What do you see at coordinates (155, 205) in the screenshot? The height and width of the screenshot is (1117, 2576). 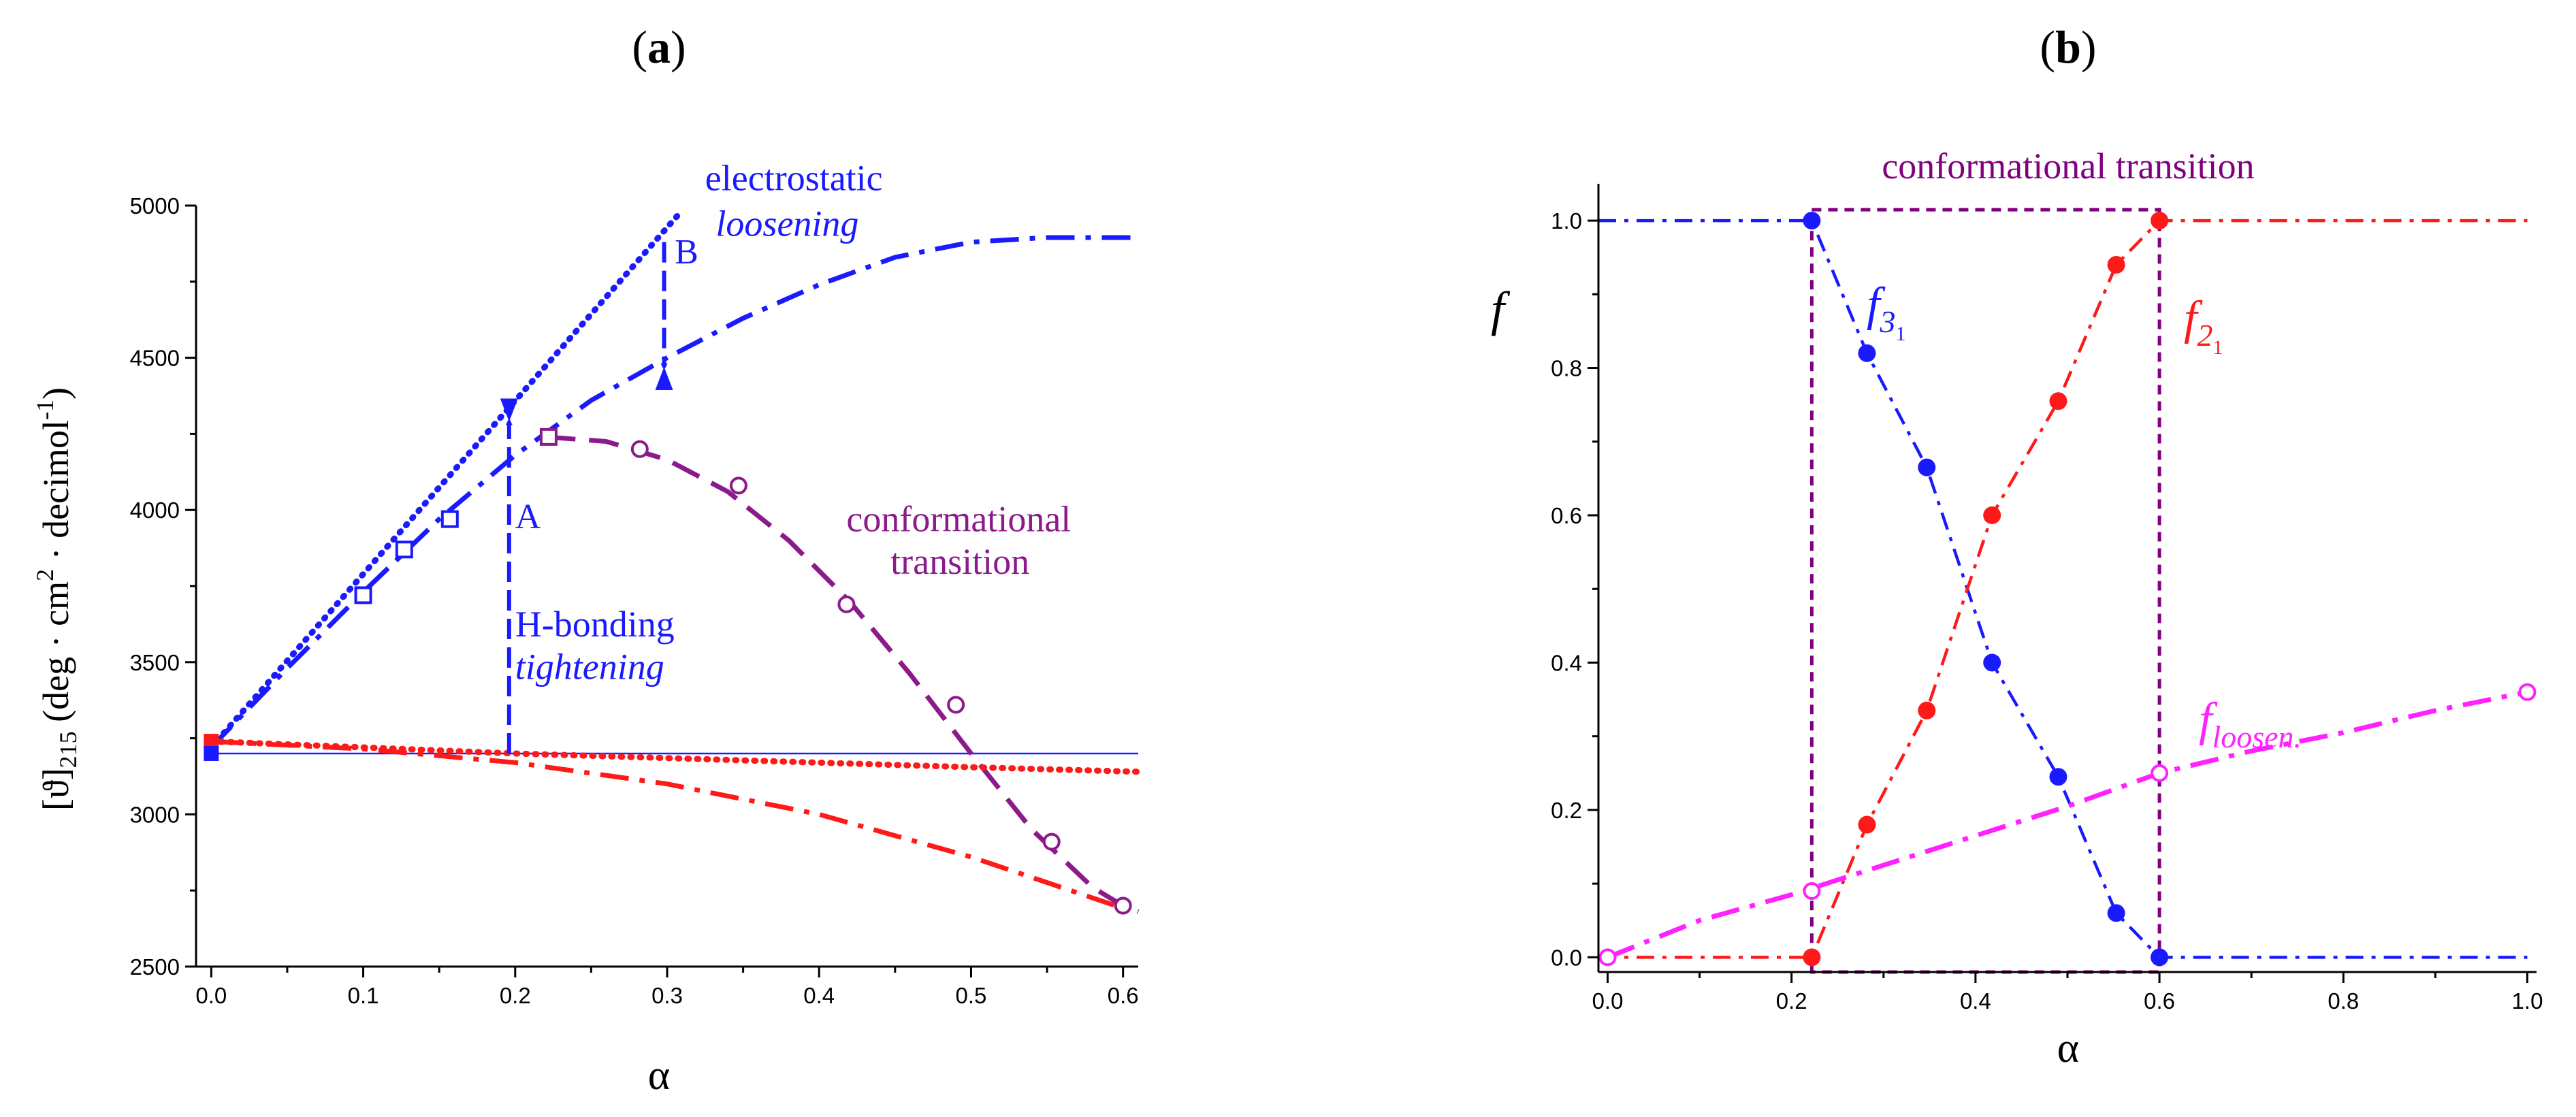 I see `panel-a-y-tick-label: 5000` at bounding box center [155, 205].